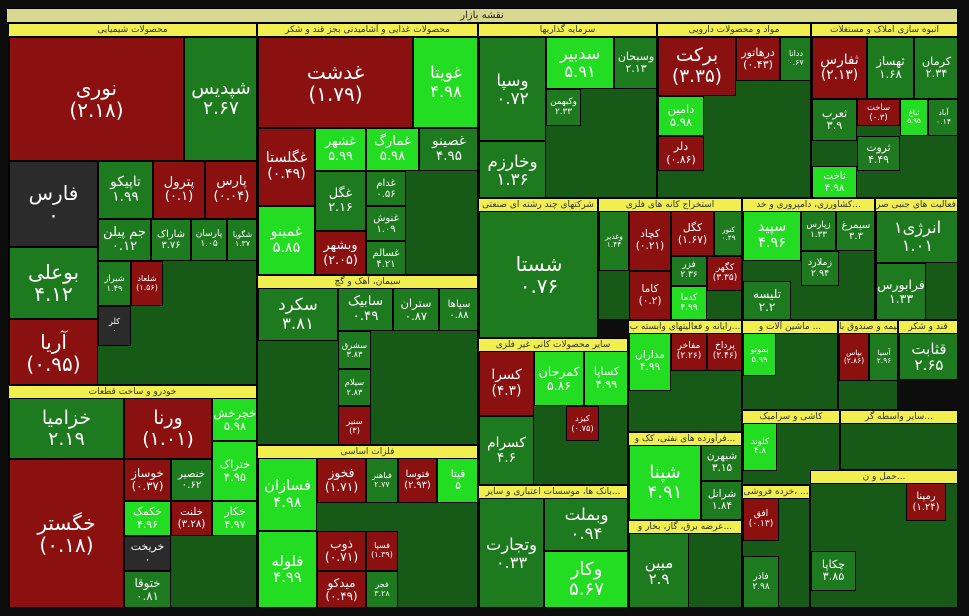 This screenshot has width=969, height=616. What do you see at coordinates (386, 188) in the screenshot?
I see `stock-tile: غدام ۰.۵۶` at bounding box center [386, 188].